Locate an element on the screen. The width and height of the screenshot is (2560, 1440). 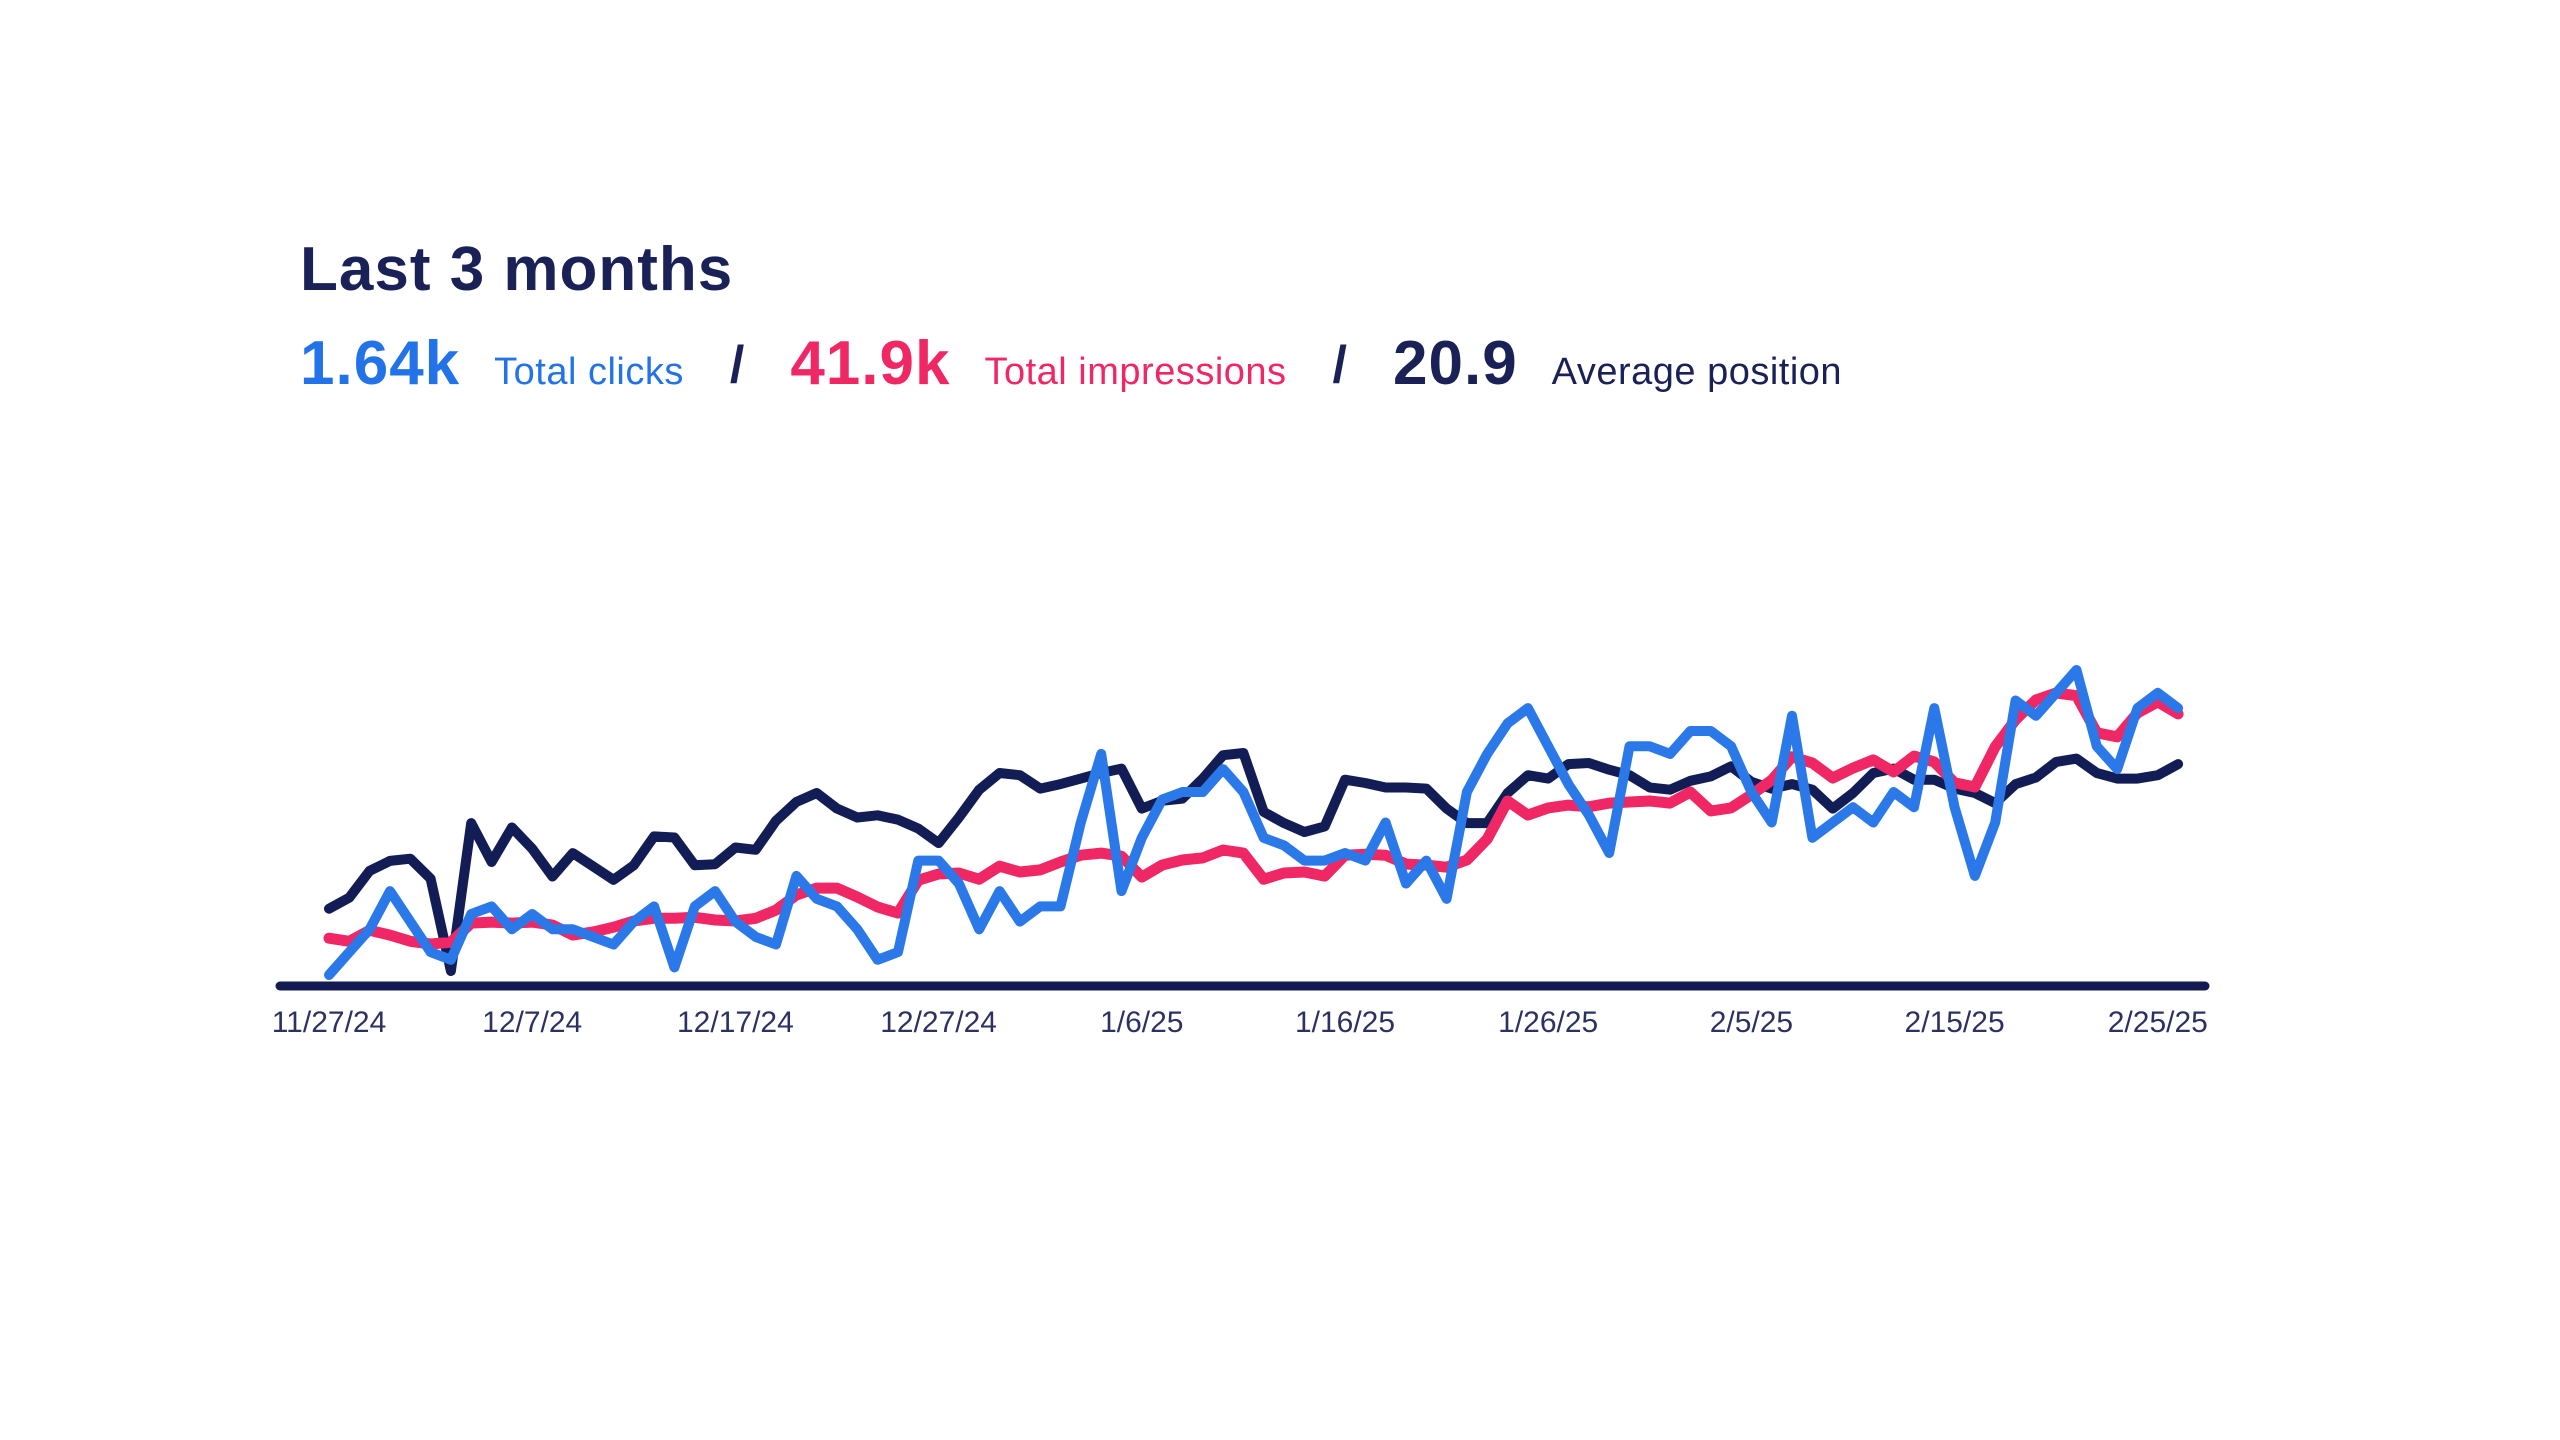
position-line is located at coordinates (1254, 862).